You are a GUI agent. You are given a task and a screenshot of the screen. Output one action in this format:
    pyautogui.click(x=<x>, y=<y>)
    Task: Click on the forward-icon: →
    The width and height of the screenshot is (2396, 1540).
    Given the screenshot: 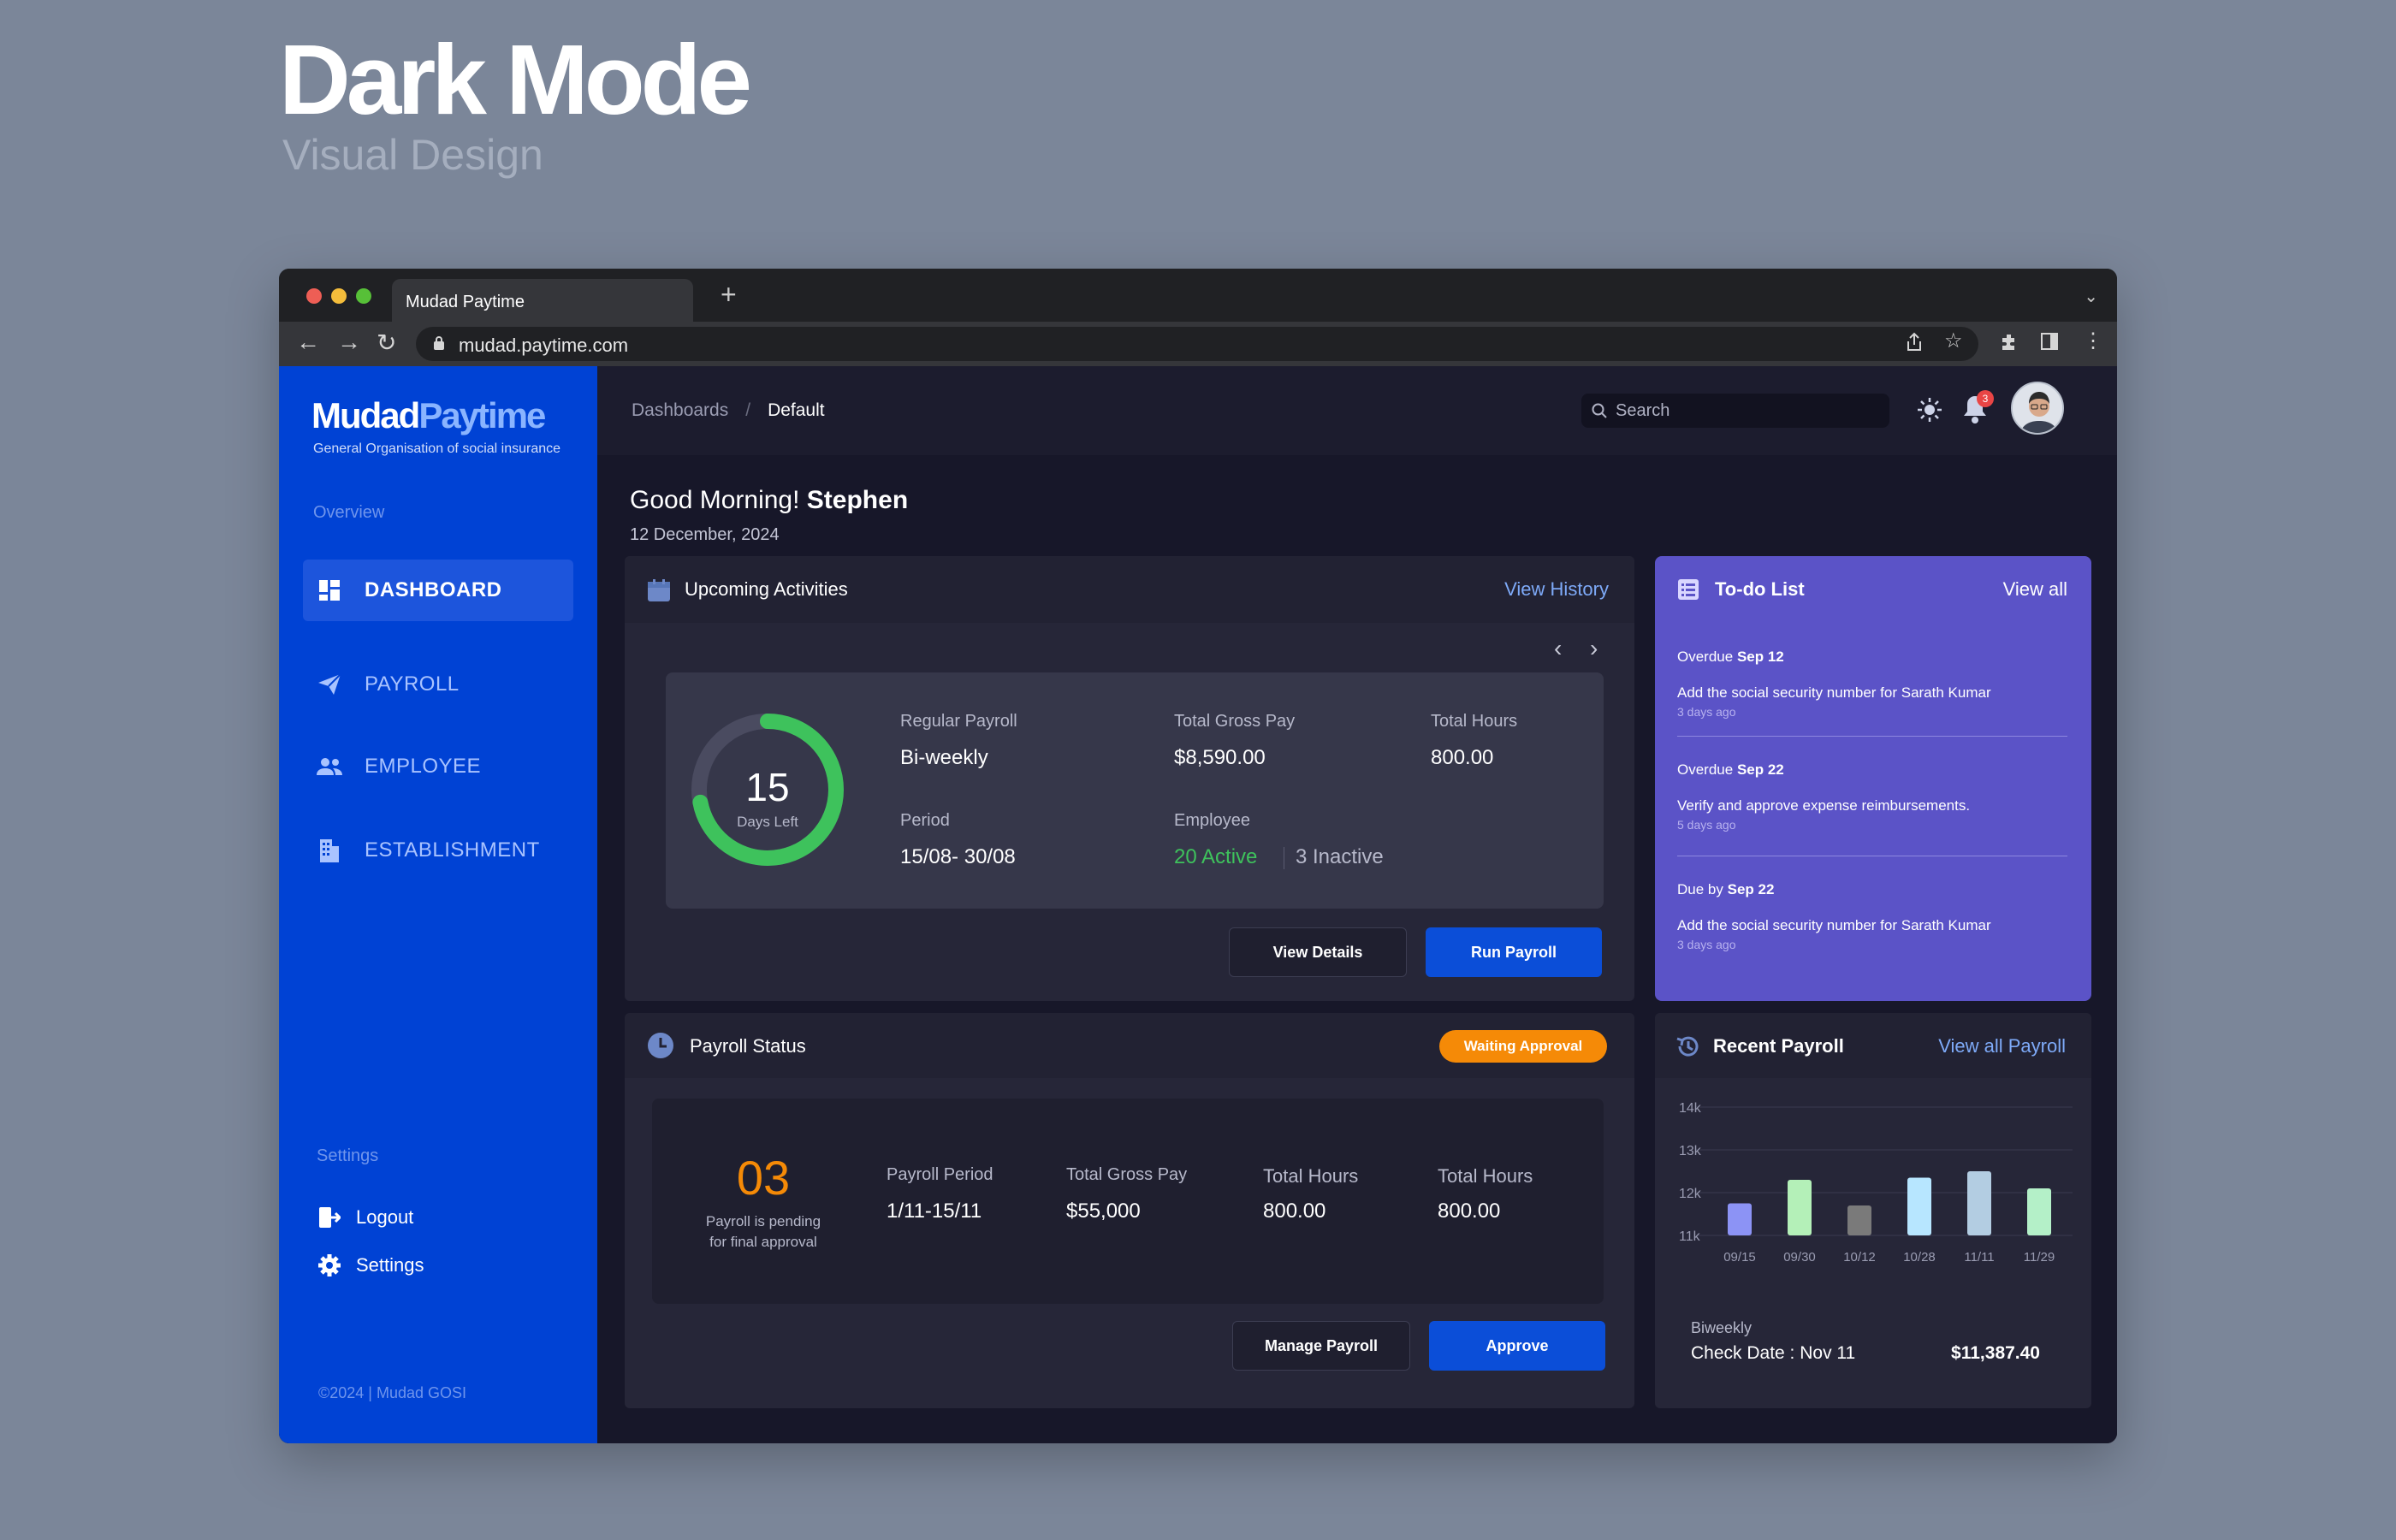 What is the action you would take?
    pyautogui.click(x=349, y=342)
    